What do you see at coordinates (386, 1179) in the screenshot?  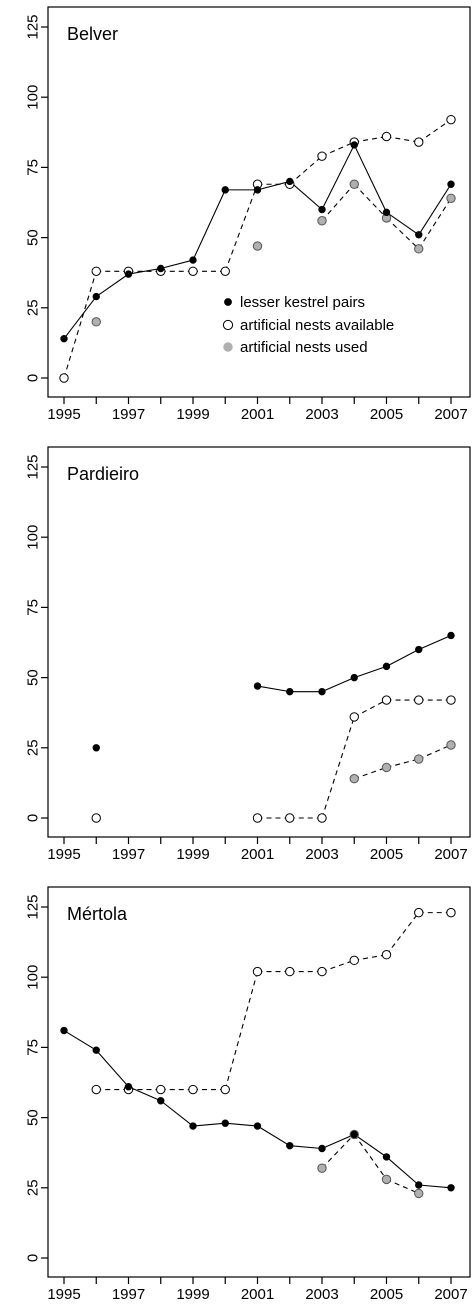 I see `panel-3-used-point` at bounding box center [386, 1179].